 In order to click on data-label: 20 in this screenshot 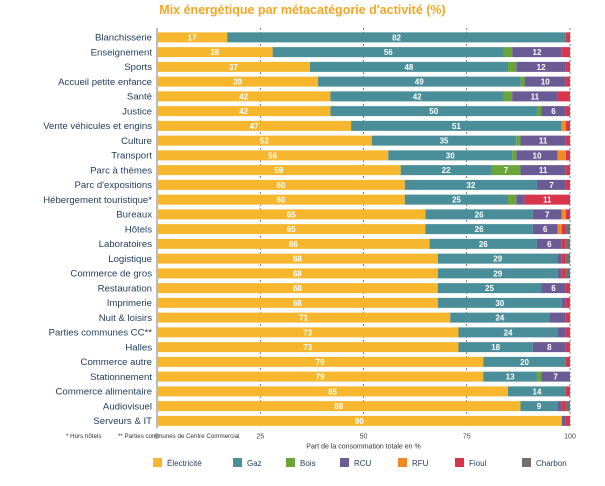, I will do `click(524, 362)`.